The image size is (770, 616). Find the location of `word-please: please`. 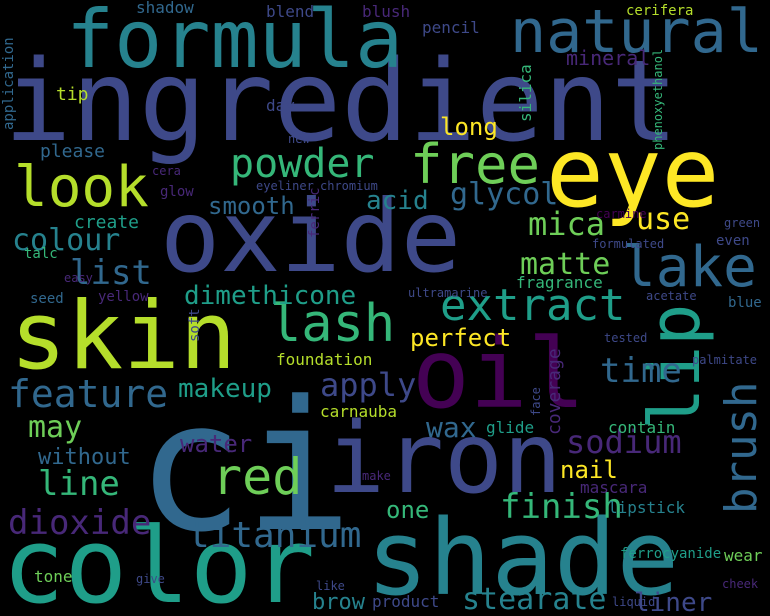

word-please: please is located at coordinates (73, 151).